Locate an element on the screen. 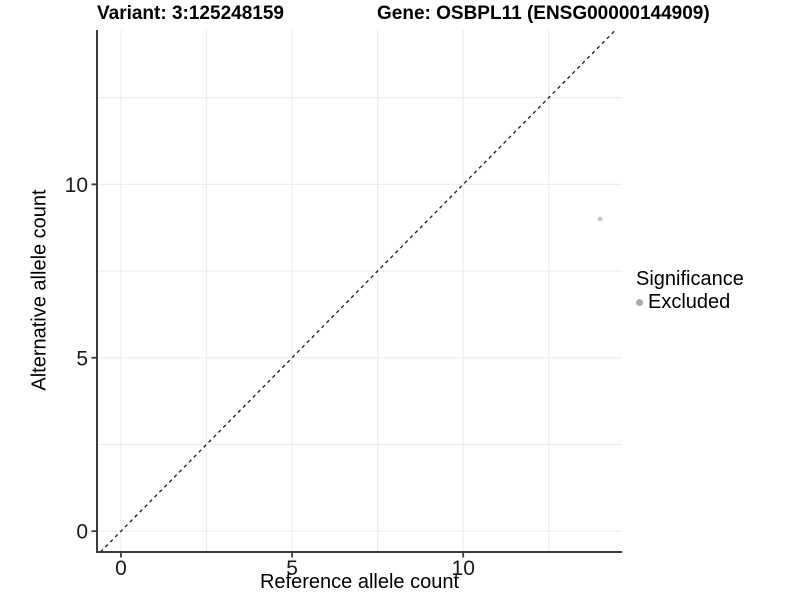  legend-item-excluded: Excluded is located at coordinates (690, 302).